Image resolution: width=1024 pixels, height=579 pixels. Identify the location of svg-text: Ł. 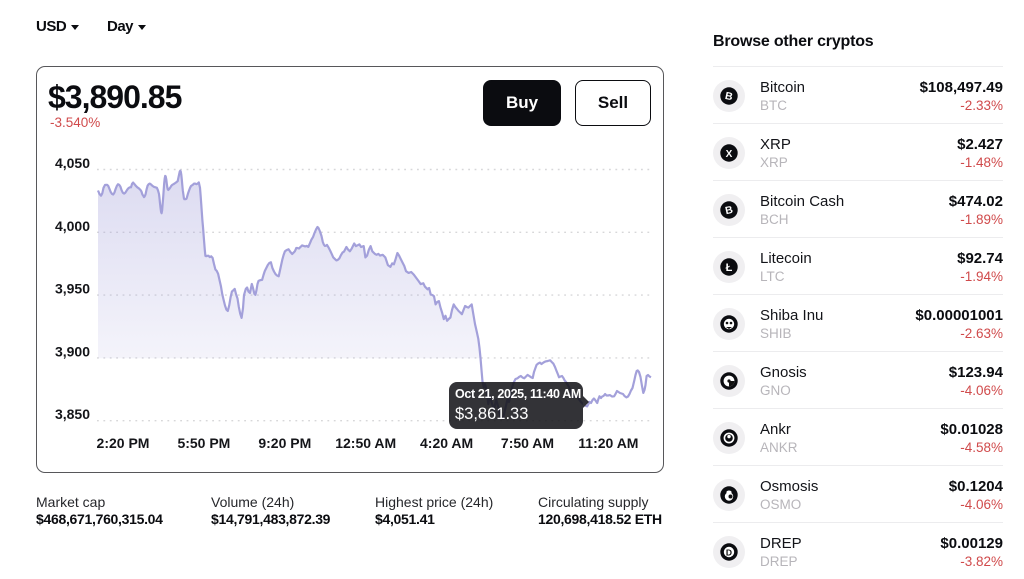
(729, 267).